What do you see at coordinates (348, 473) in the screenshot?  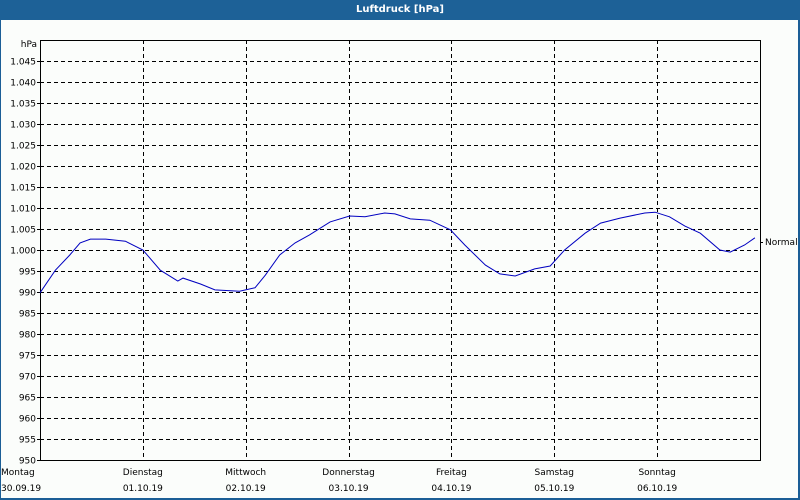 I see `x-tick-day-label: Donnerstag` at bounding box center [348, 473].